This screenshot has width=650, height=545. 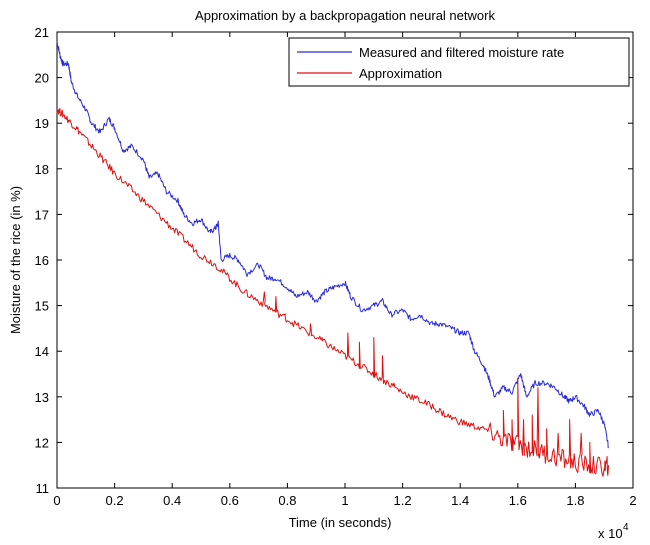 What do you see at coordinates (287, 500) in the screenshot?
I see `x-tick-label: 0.8` at bounding box center [287, 500].